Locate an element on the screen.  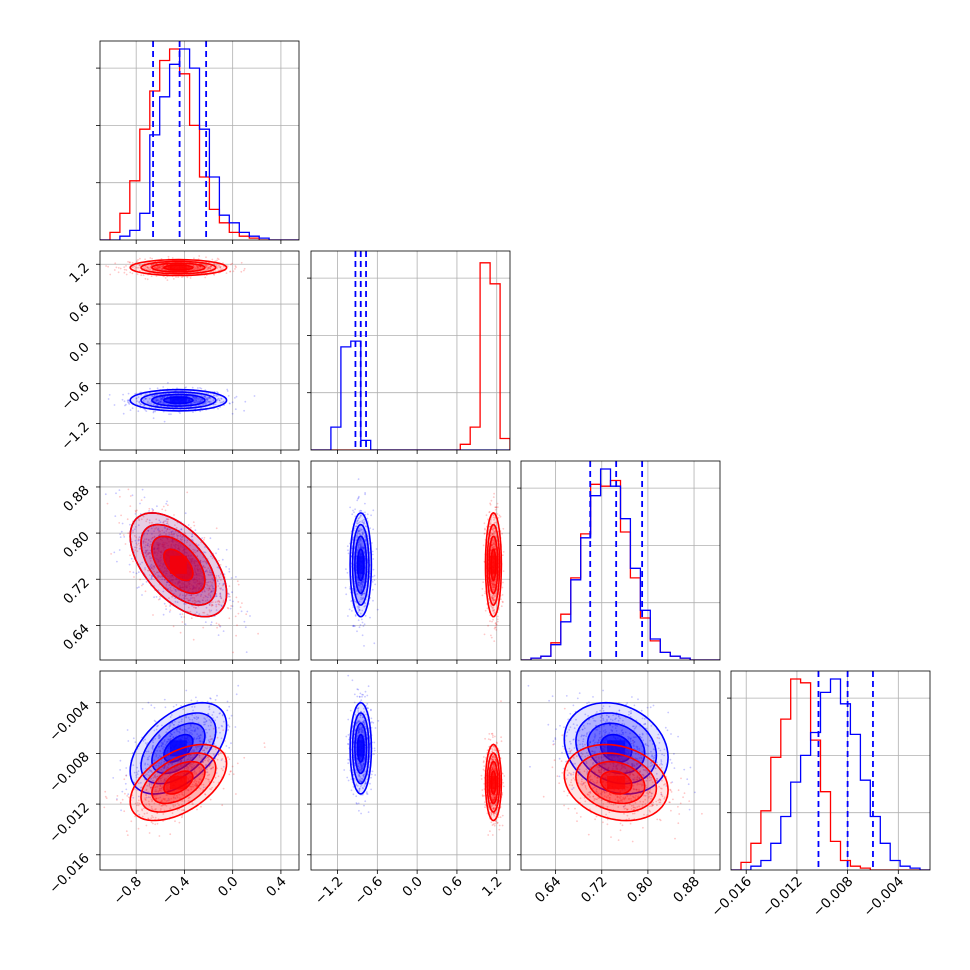
y-tick-label: −1.2 is located at coordinates (75, 436).